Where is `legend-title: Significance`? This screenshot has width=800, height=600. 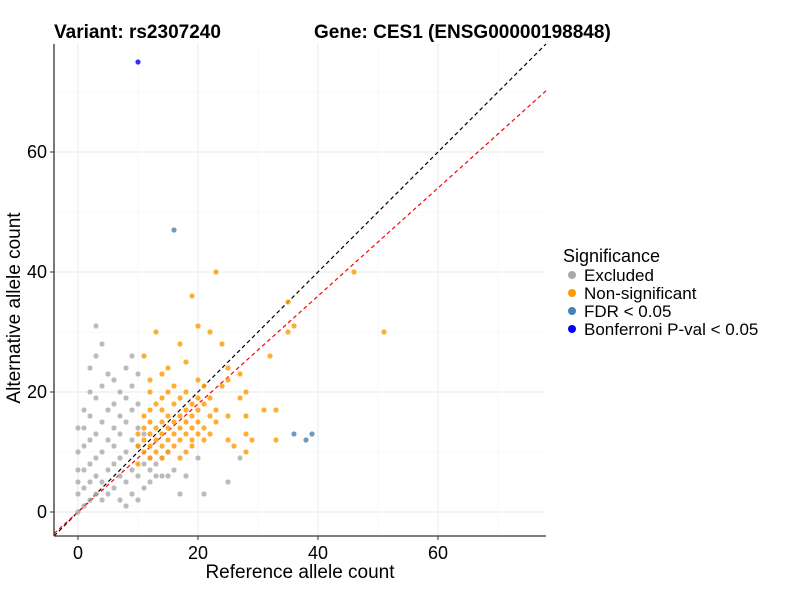 legend-title: Significance is located at coordinates (611, 256).